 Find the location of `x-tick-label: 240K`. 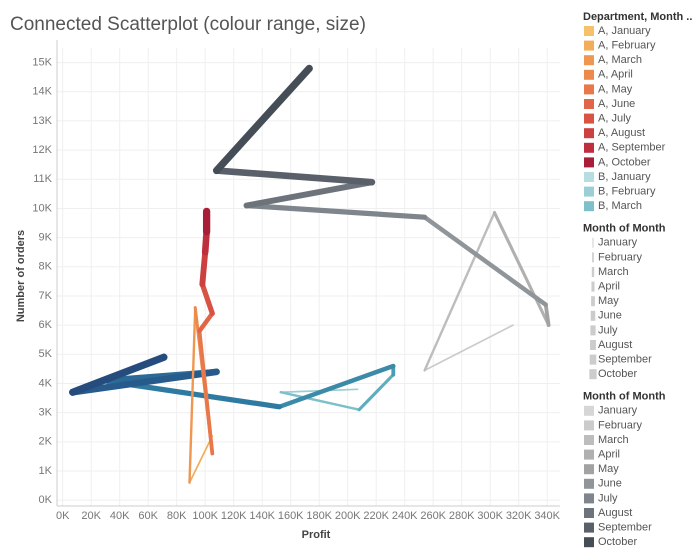

x-tick-label: 240K is located at coordinates (405, 516).